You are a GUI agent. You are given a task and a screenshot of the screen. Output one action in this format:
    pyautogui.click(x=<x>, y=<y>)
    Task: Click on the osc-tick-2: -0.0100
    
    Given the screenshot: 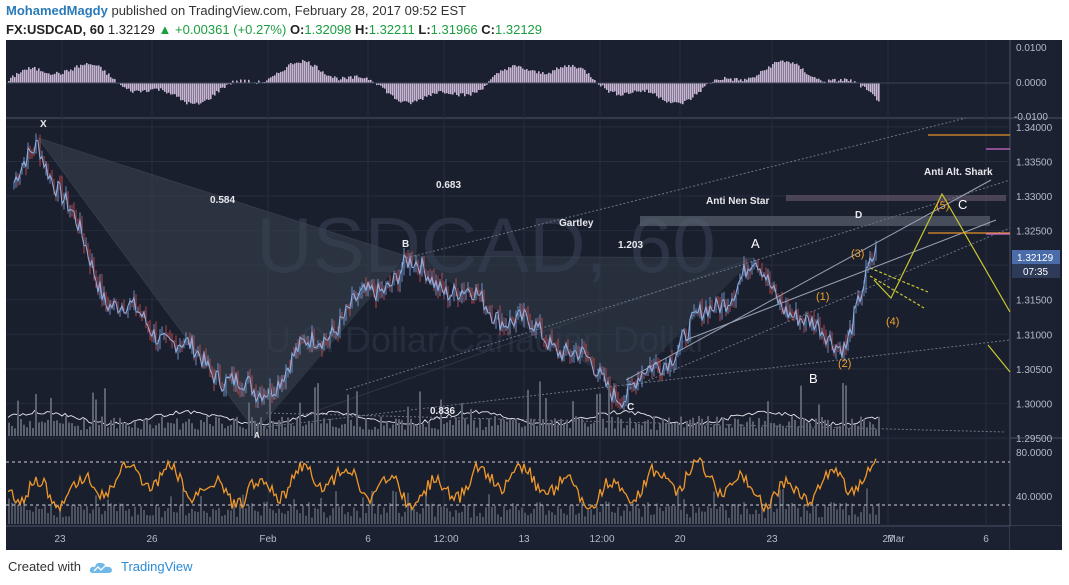 What is the action you would take?
    pyautogui.click(x=1031, y=117)
    